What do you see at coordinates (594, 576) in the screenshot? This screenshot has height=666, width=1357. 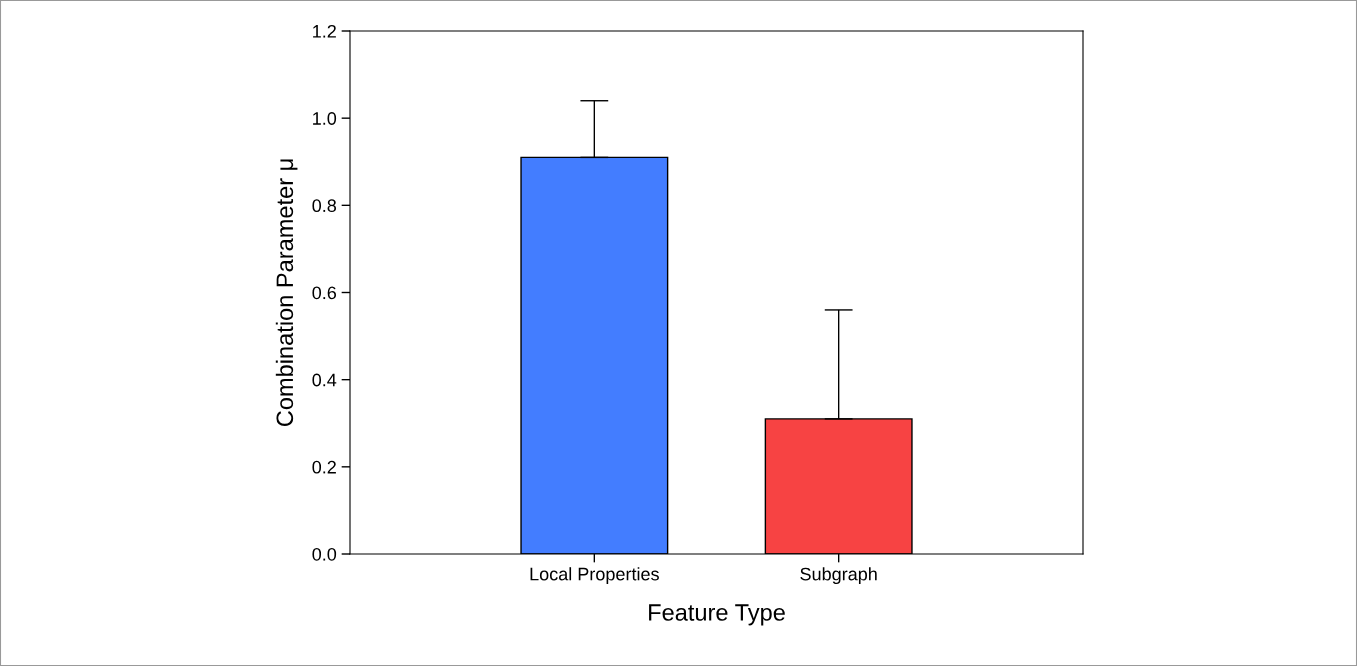 I see `x-tick-label: Local Properties` at bounding box center [594, 576].